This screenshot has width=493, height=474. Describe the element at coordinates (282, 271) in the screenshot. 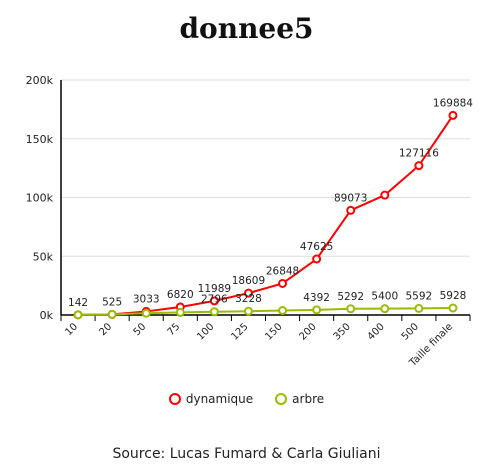

I see `data-label-dynamique: 26848` at that location.